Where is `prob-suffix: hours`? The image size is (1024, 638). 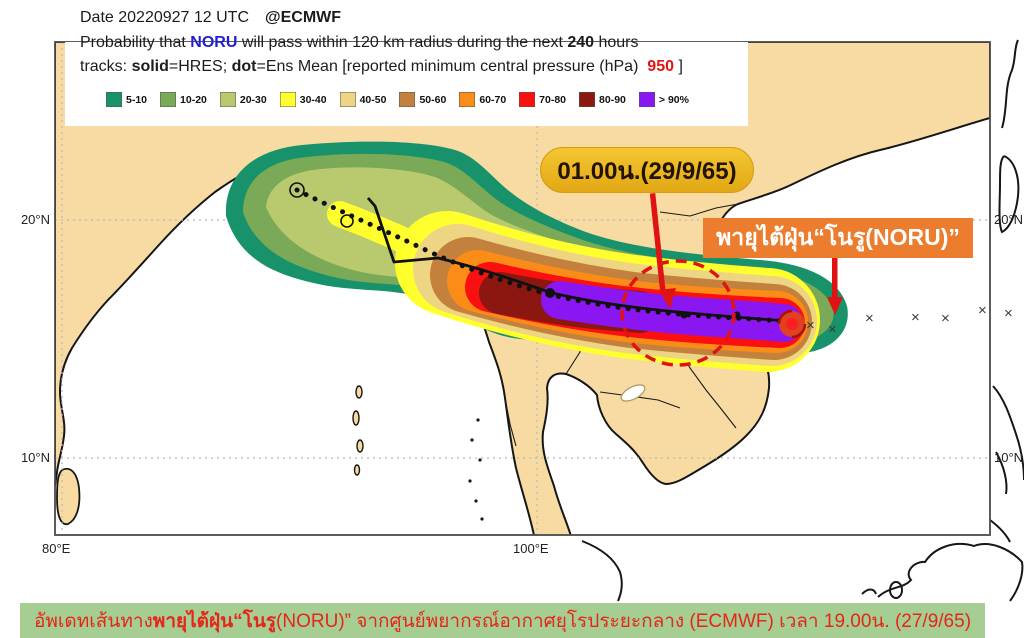
prob-suffix: hours is located at coordinates (616, 42).